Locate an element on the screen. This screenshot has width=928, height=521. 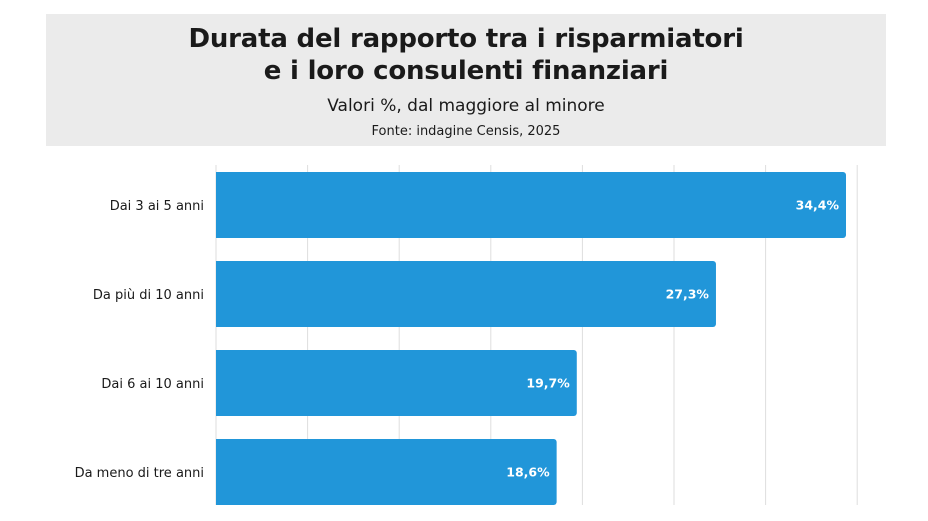
chart-source: Fonte: indagine Censis, 2025 is located at coordinates (466, 131).